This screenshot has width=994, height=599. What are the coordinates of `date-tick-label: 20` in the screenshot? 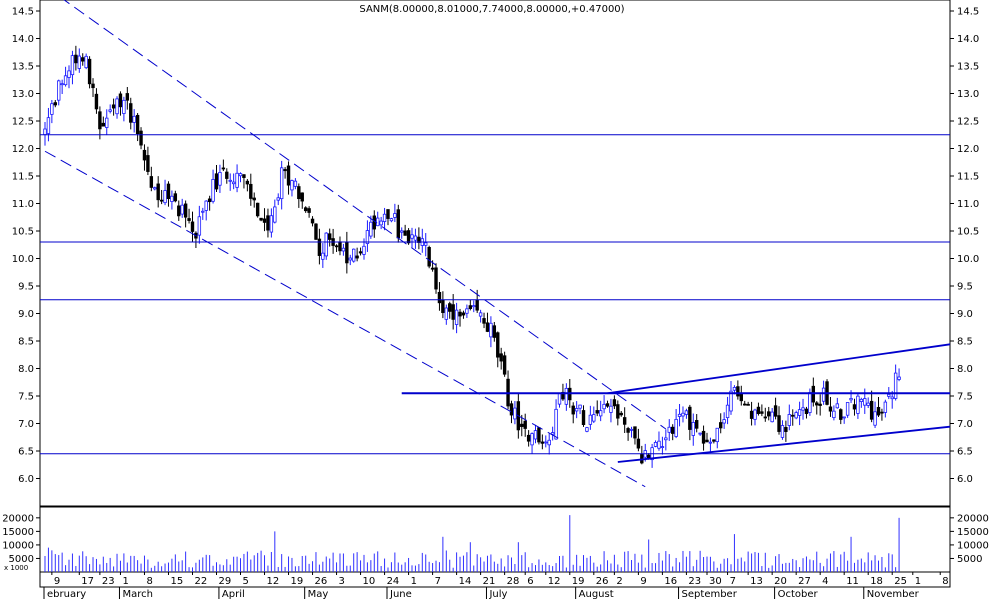 It's located at (780, 581).